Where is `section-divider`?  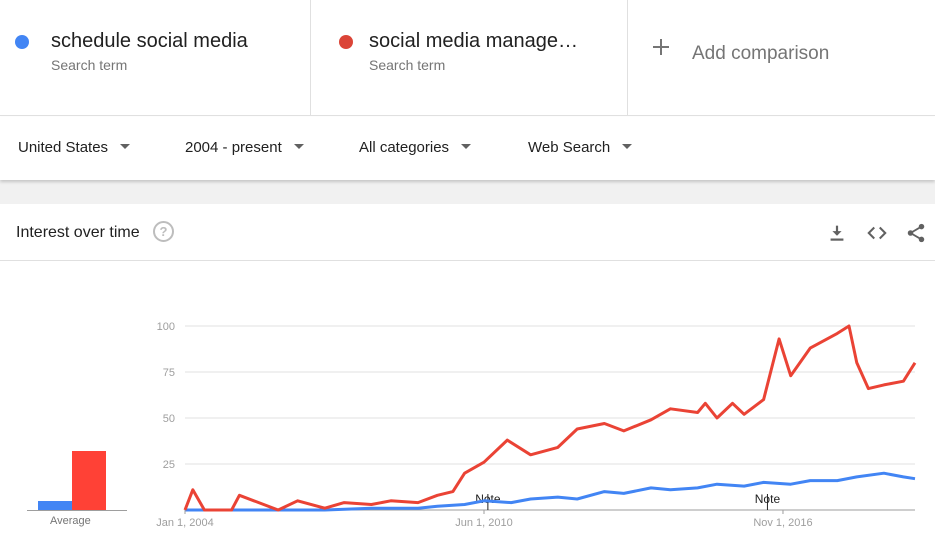
section-divider is located at coordinates (467, 192).